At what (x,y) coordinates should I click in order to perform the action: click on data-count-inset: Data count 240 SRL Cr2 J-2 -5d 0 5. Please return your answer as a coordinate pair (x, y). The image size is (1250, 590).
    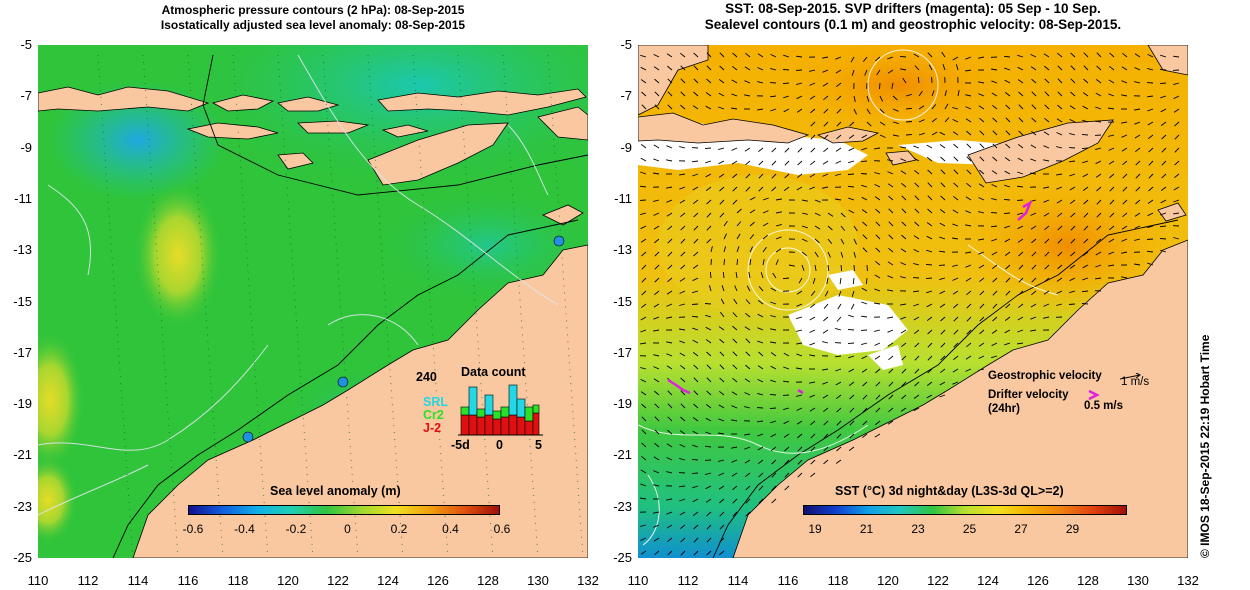
    Looking at the image, I should click on (499, 427).